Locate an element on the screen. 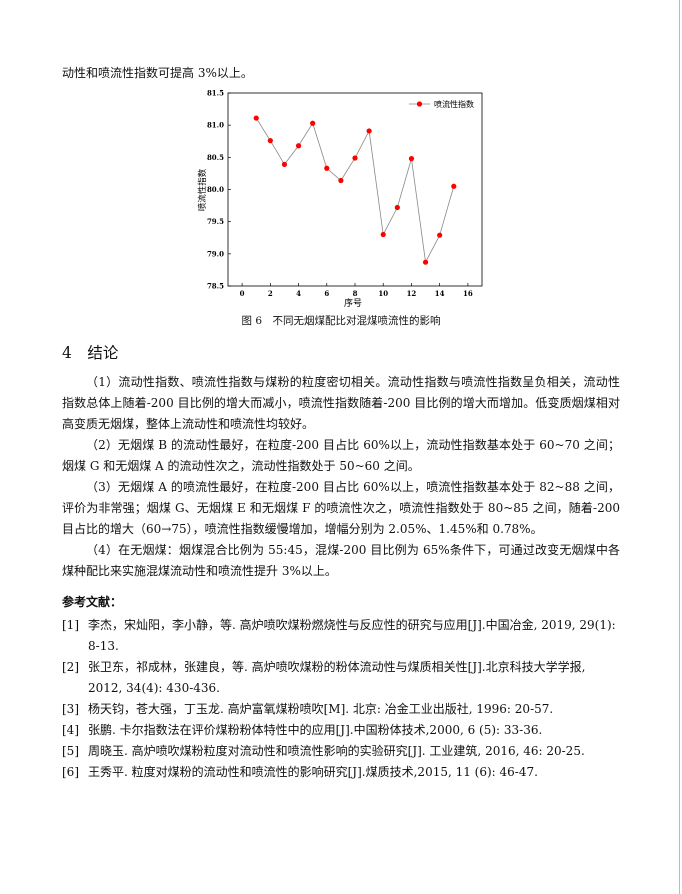  legend-label: 喷流性指数 is located at coordinates (454, 104).